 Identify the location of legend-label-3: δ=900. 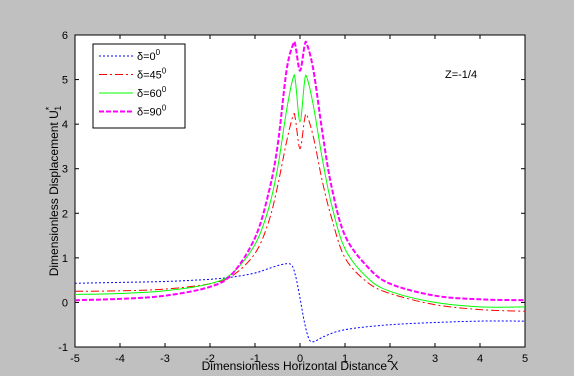
(152, 111).